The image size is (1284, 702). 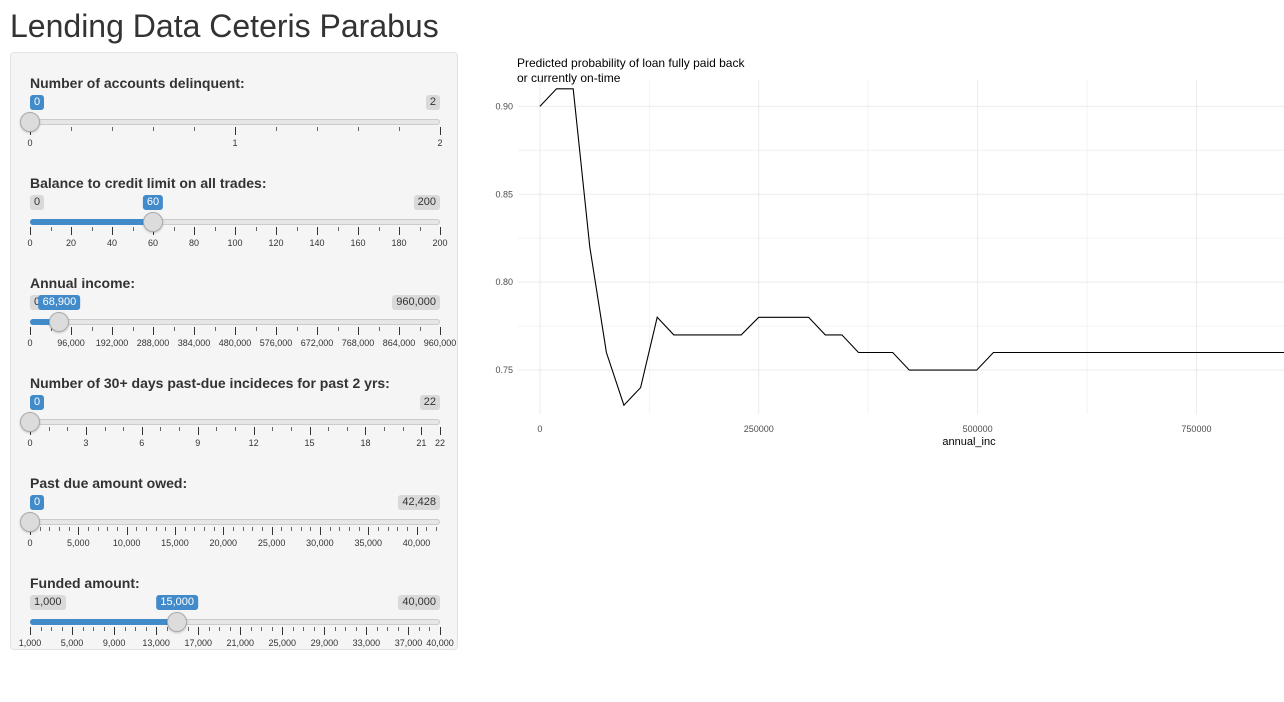 I want to click on slider-tick-label: 96,000, so click(x=71, y=343).